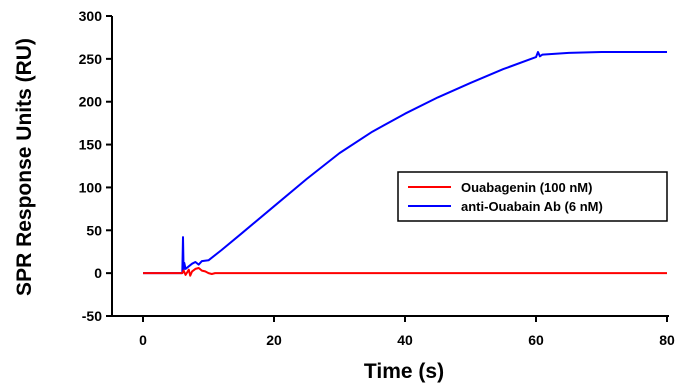  Describe the element at coordinates (91, 145) in the screenshot. I see `y-tick-label: 150` at that location.